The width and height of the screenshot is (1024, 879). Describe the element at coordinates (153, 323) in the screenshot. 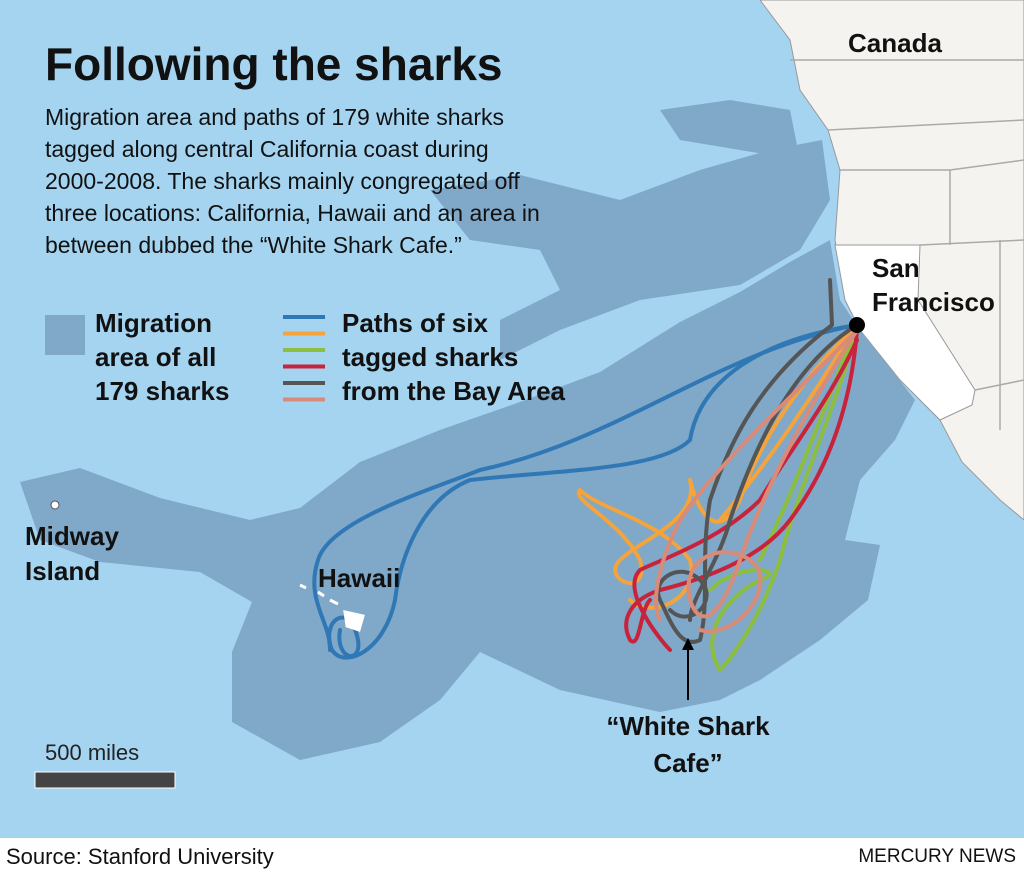

I see `legend-area-text: Migration` at that location.